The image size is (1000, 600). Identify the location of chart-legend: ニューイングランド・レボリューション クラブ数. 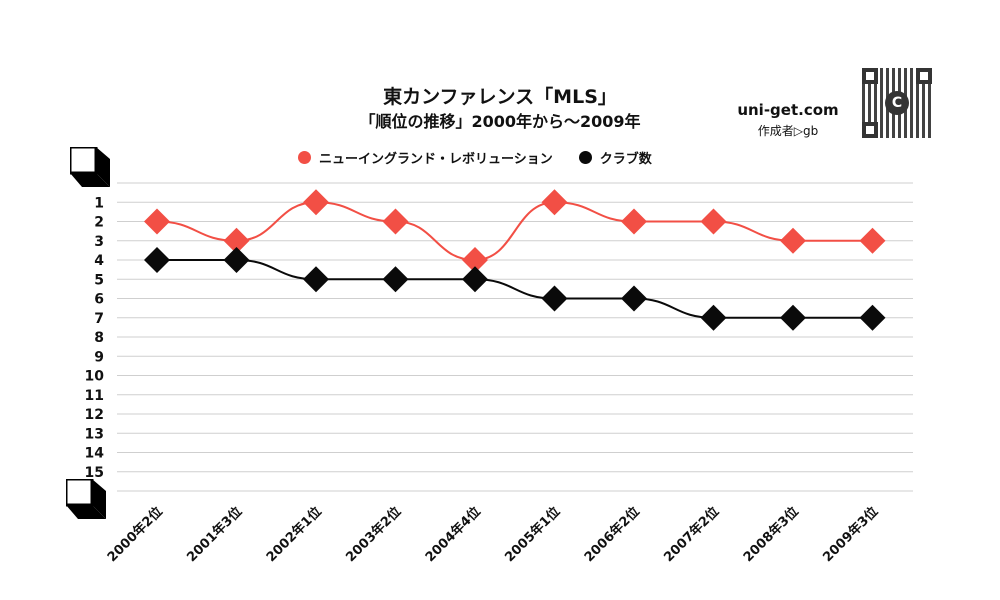
(488, 157).